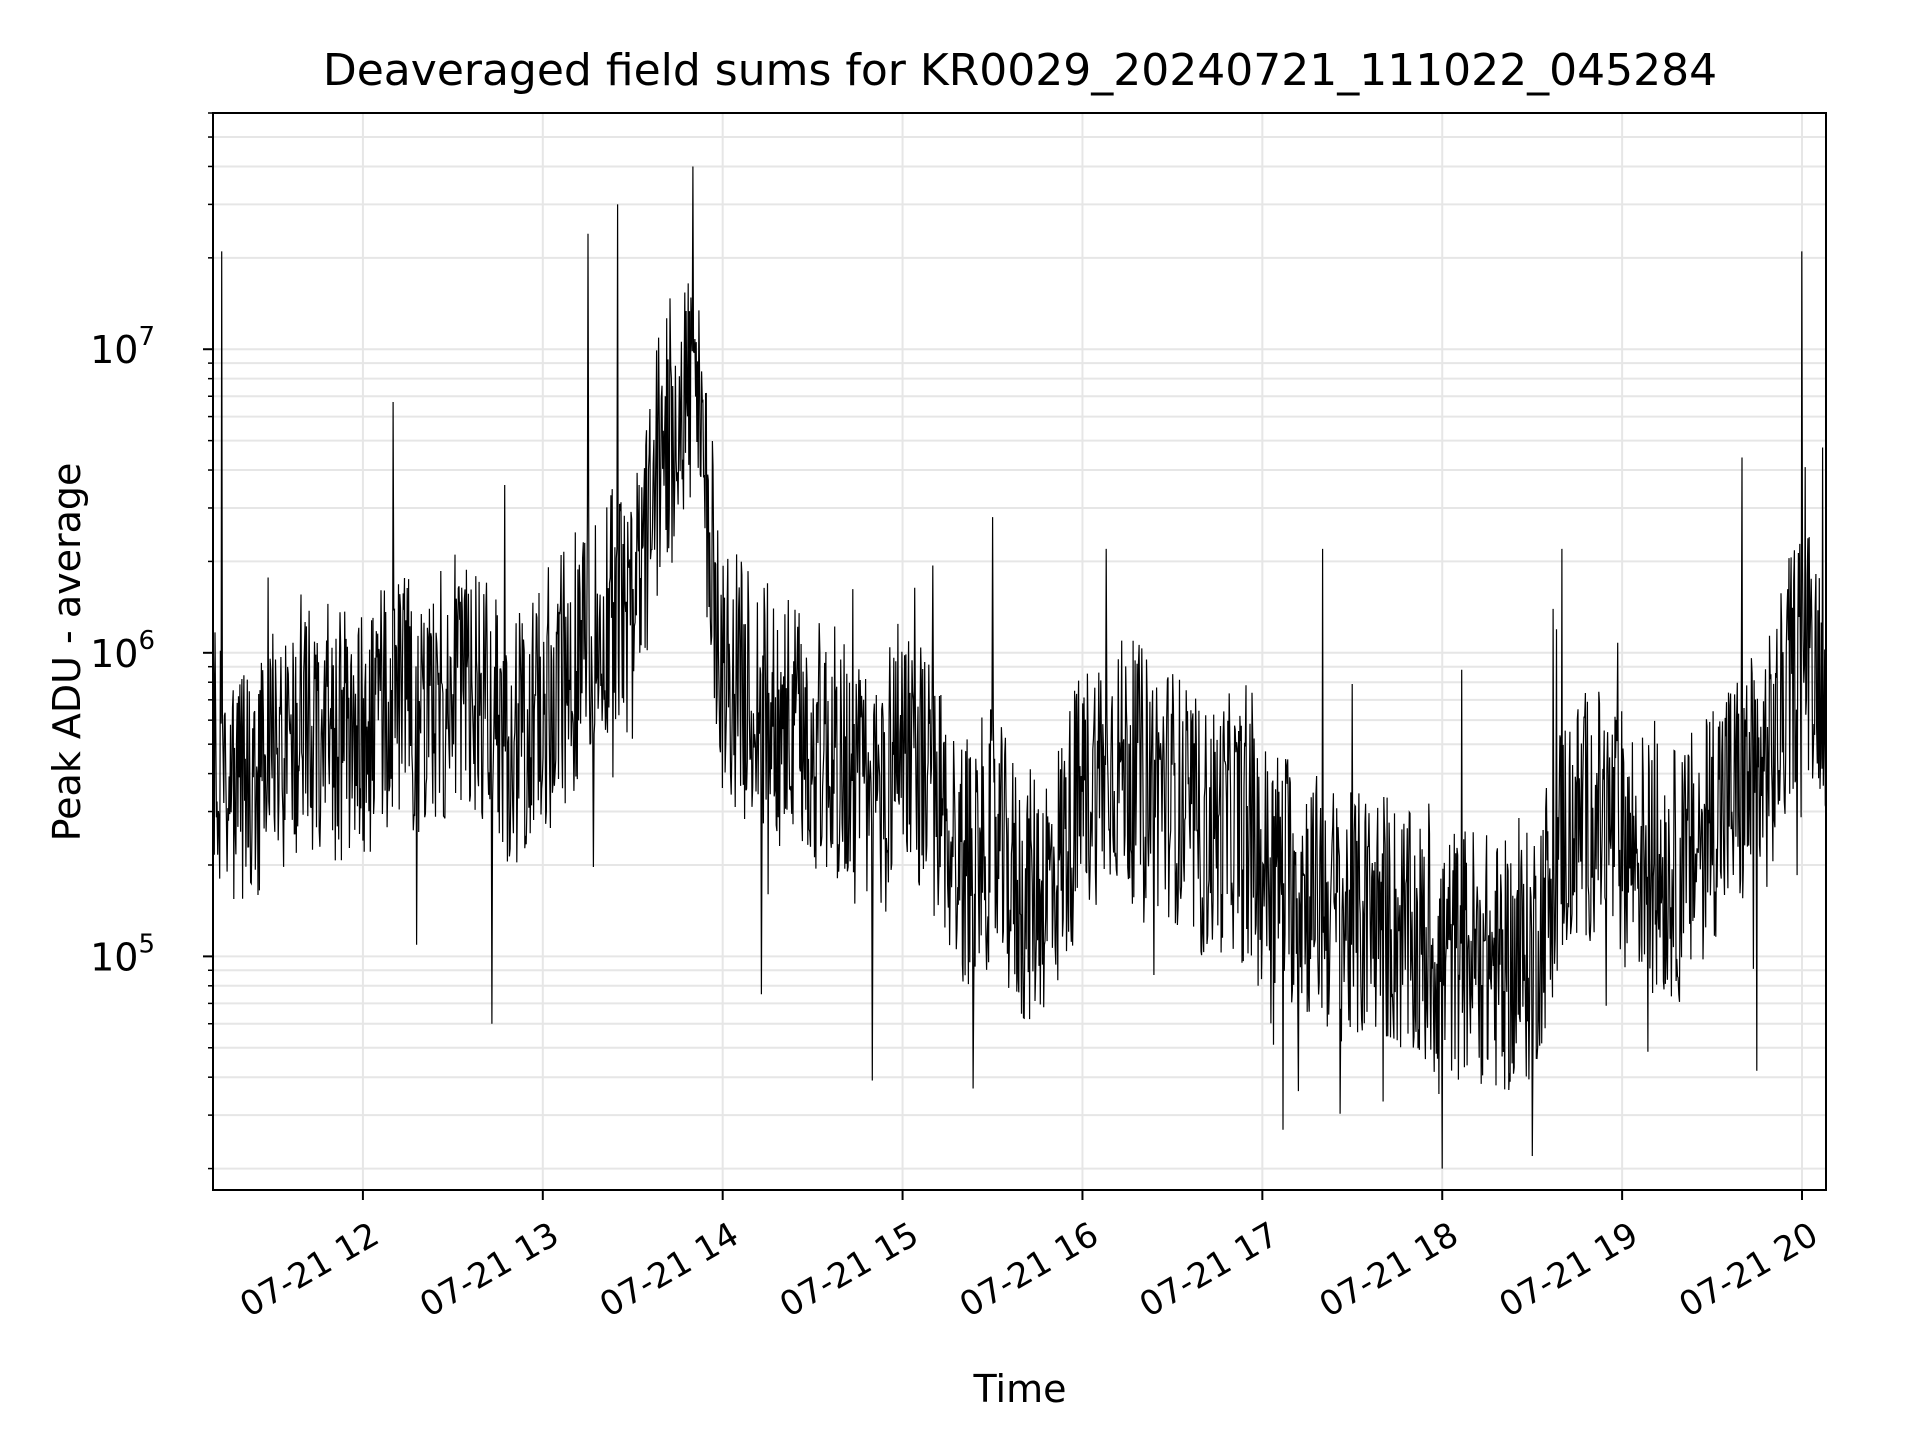 The image size is (1920, 1444). Describe the element at coordinates (1020, 1389) in the screenshot. I see `x-axis-label: Time` at that location.